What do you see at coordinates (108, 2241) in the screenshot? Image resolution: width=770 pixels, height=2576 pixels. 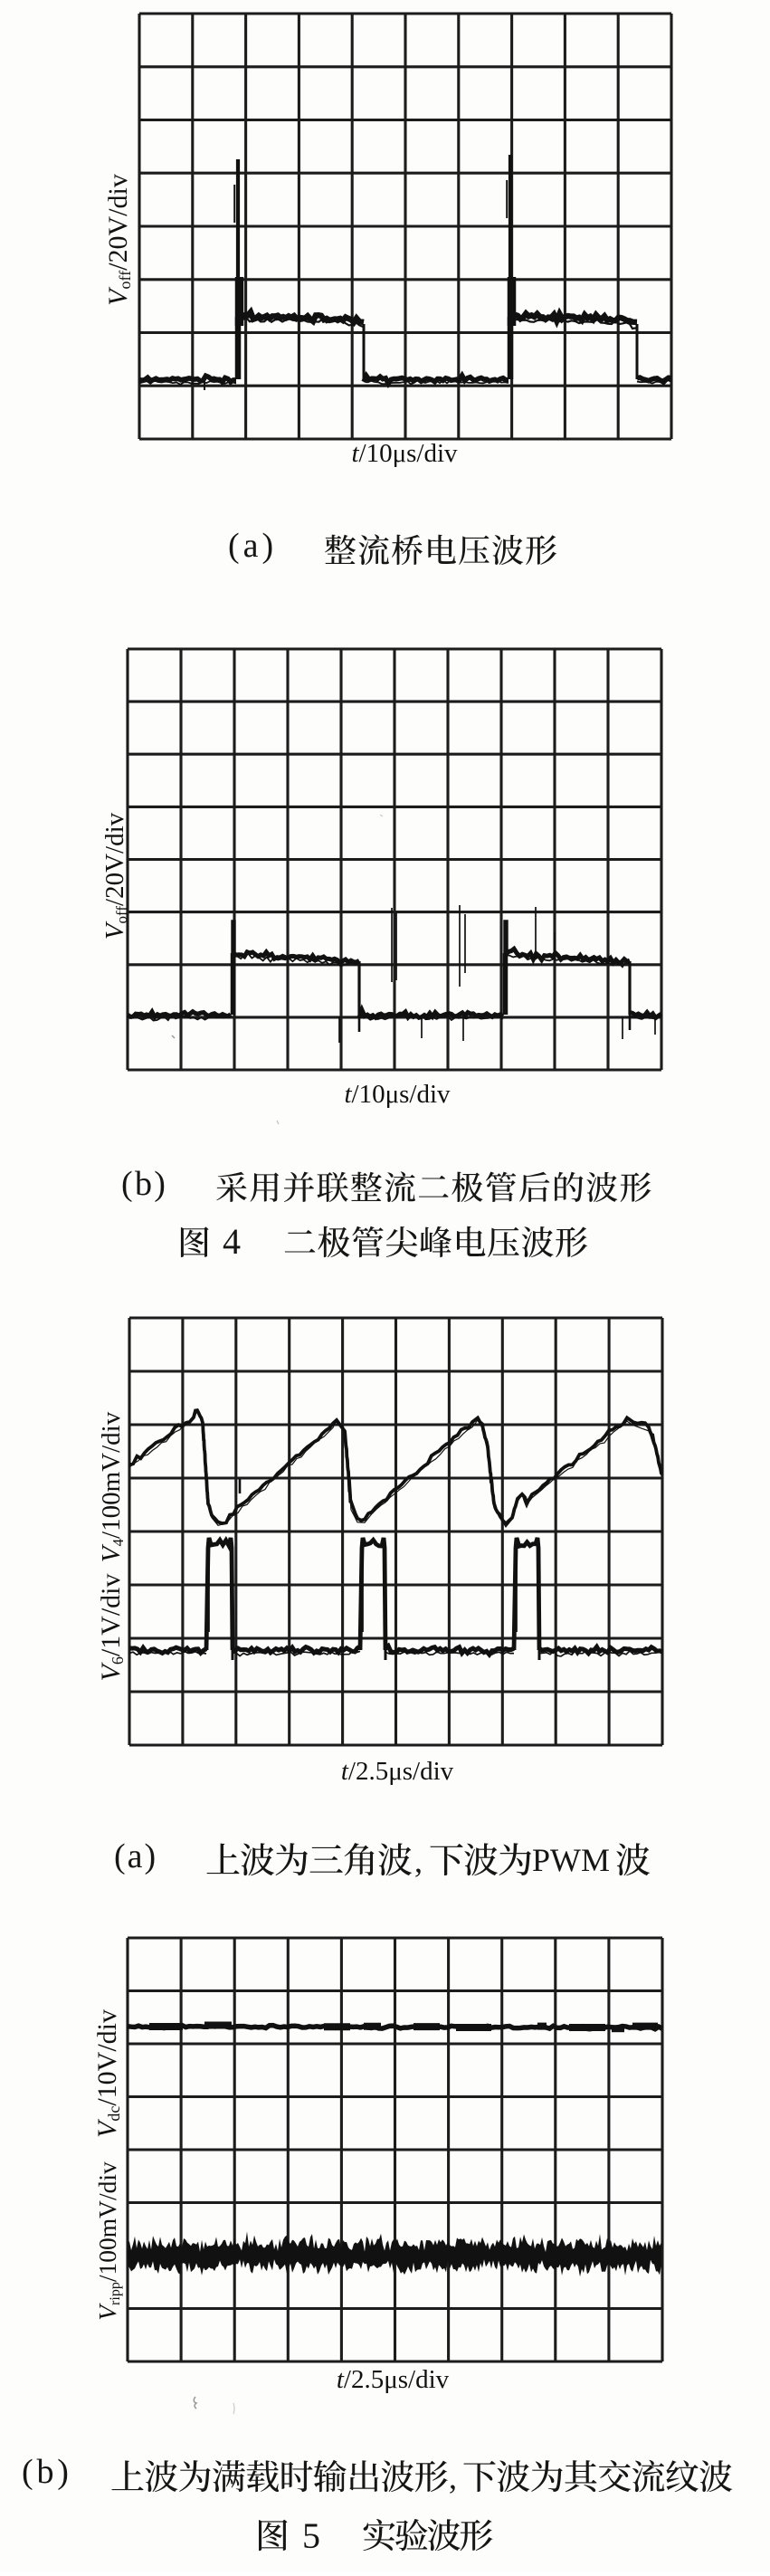 I see `svg-text: Vripp/100mV/div` at bounding box center [108, 2241].